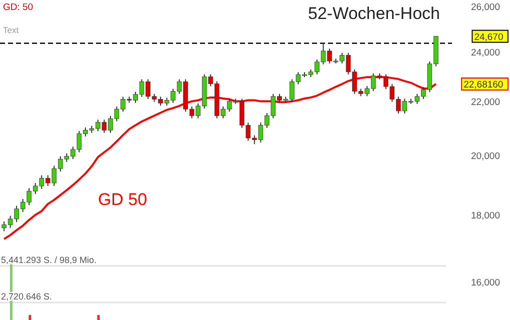  What do you see at coordinates (484, 84) in the screenshot?
I see `text: 22,68160` at bounding box center [484, 84].